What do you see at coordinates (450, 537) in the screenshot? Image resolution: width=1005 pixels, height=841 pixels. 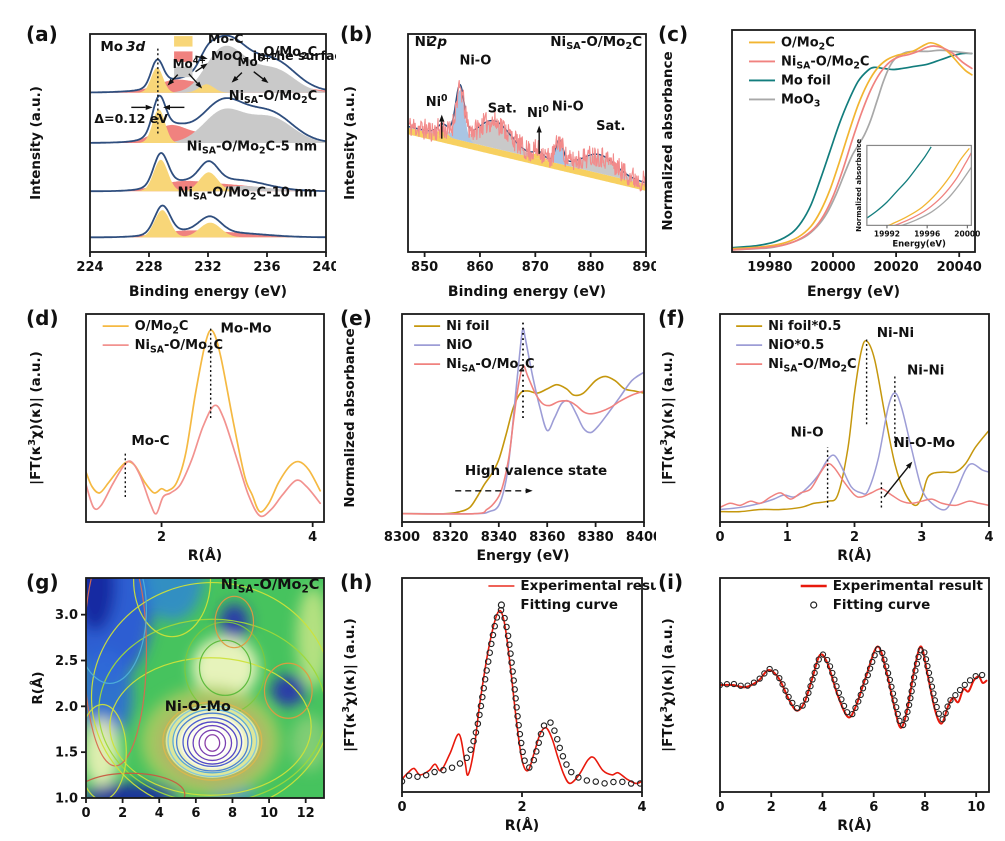 I see `svg-text: 8320` at bounding box center [450, 537].